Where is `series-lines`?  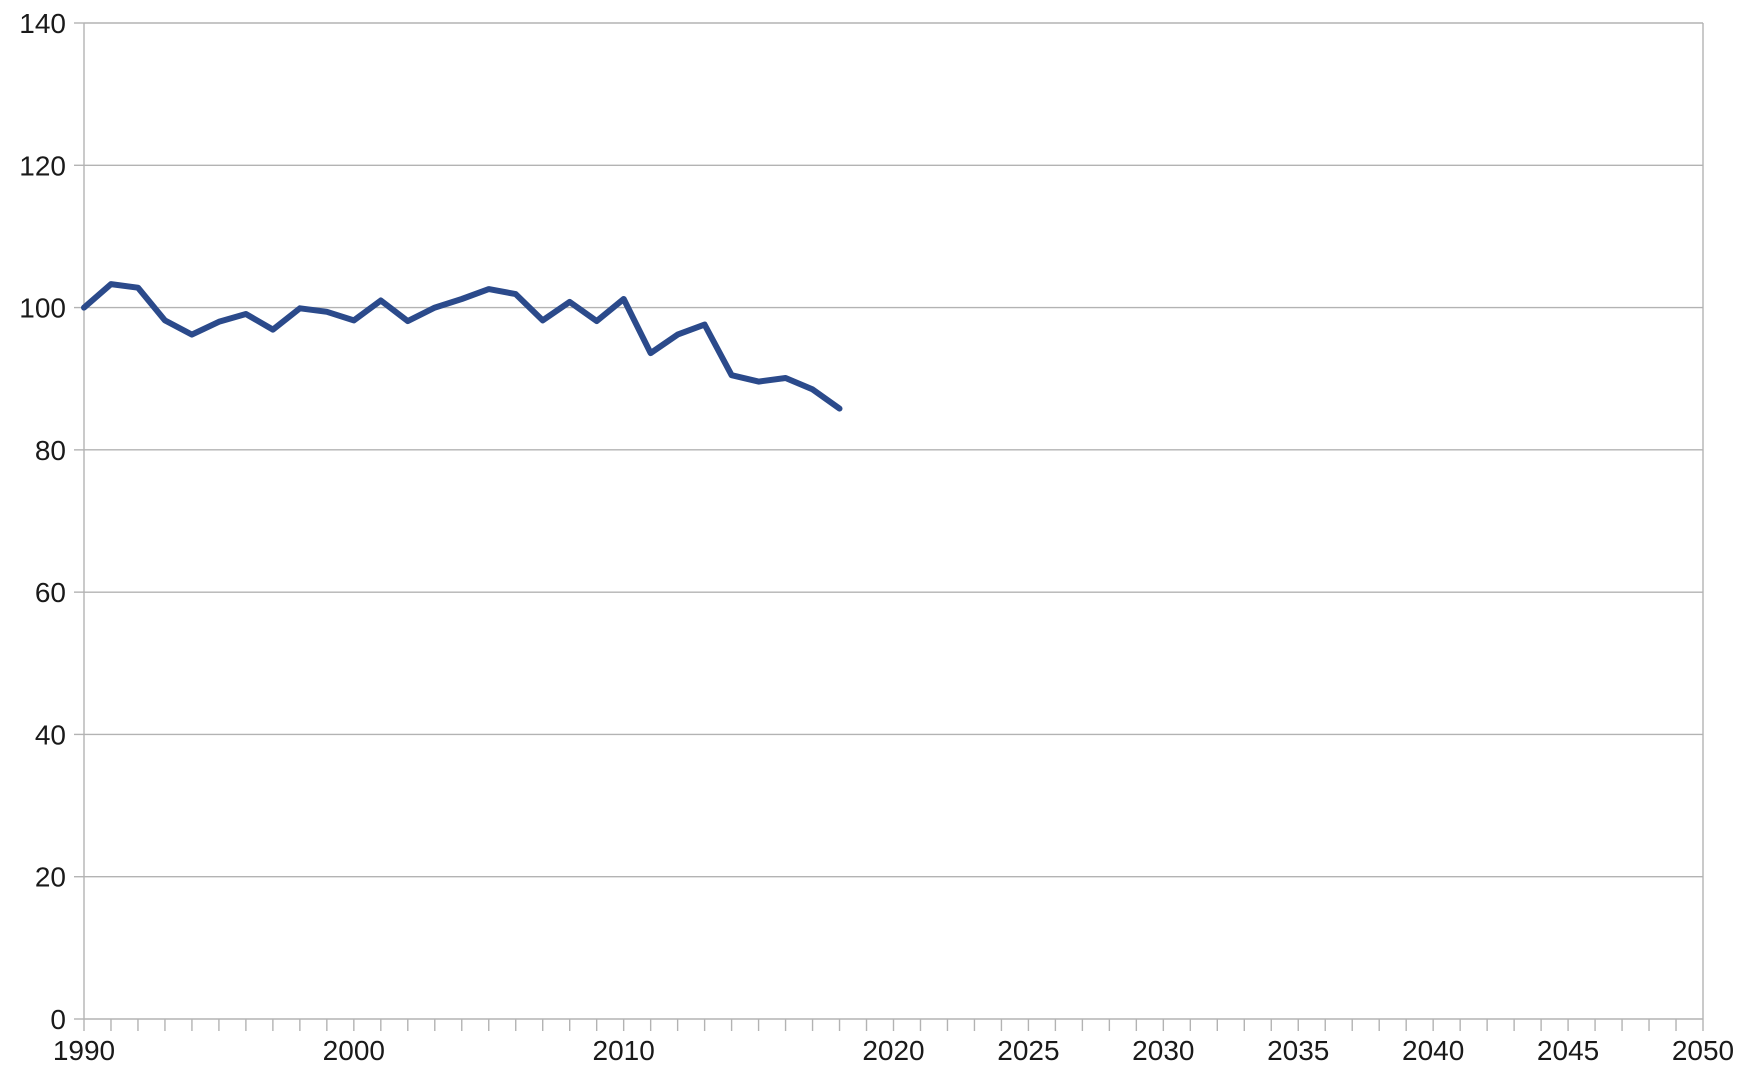
series-lines is located at coordinates (462, 346).